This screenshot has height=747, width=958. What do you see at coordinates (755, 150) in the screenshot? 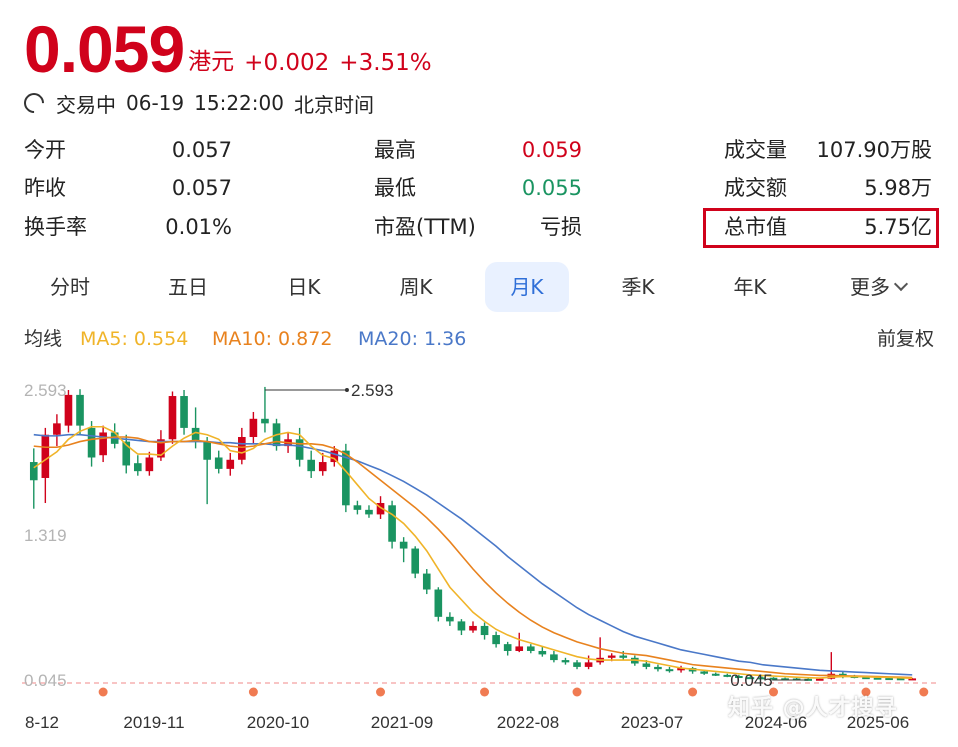
I see `stat-label: 成交量` at bounding box center [755, 150].